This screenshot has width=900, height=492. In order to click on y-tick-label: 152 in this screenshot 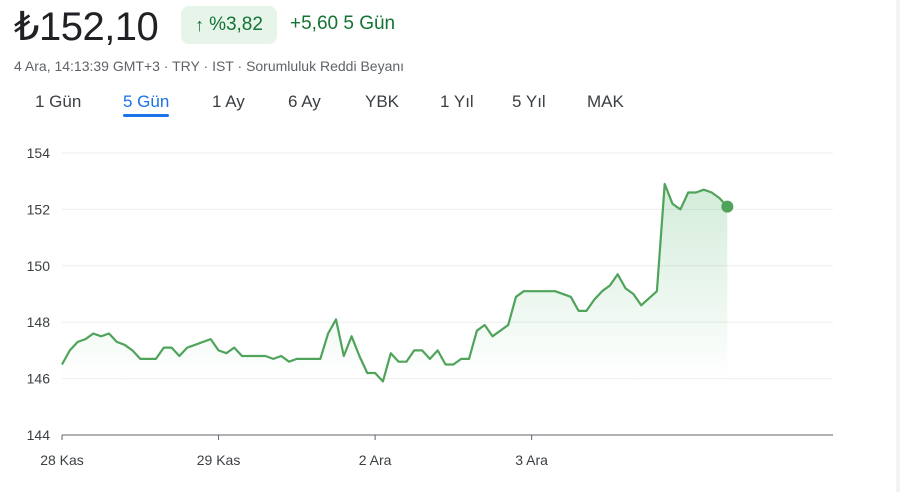, I will do `click(39, 209)`.